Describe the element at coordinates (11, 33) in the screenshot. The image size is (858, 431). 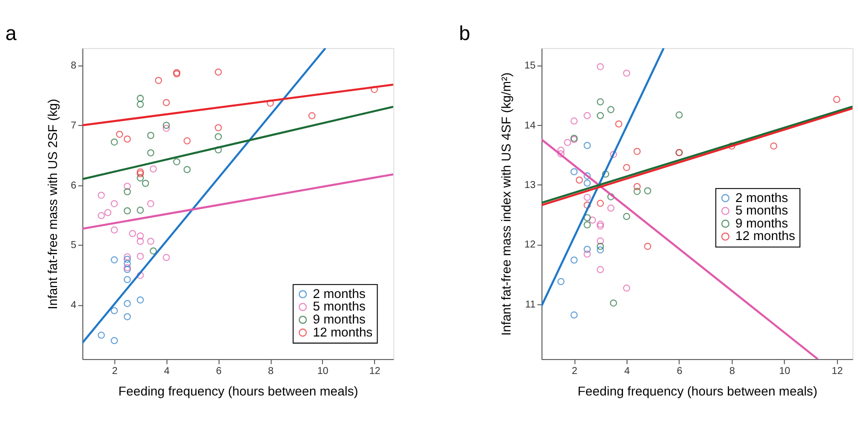
I see `chart-title: a` at that location.